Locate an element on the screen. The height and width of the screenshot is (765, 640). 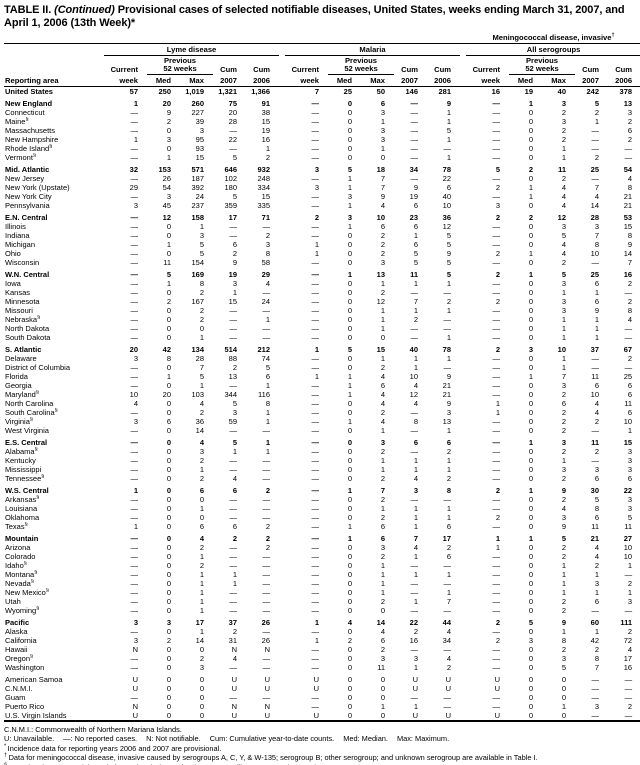
table-row: Alaska — 0 1 2 — — 0 4 2 4 — 0 1 1 2 is located at coordinates (322, 631).